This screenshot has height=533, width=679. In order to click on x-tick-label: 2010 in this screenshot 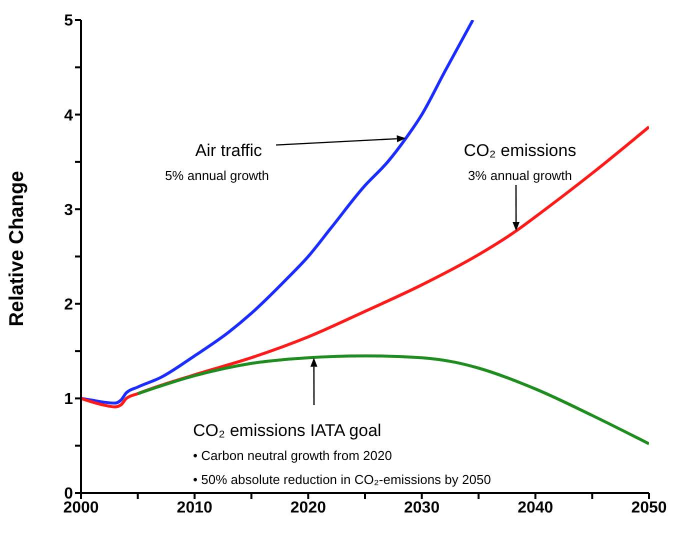, I will do `click(194, 507)`.